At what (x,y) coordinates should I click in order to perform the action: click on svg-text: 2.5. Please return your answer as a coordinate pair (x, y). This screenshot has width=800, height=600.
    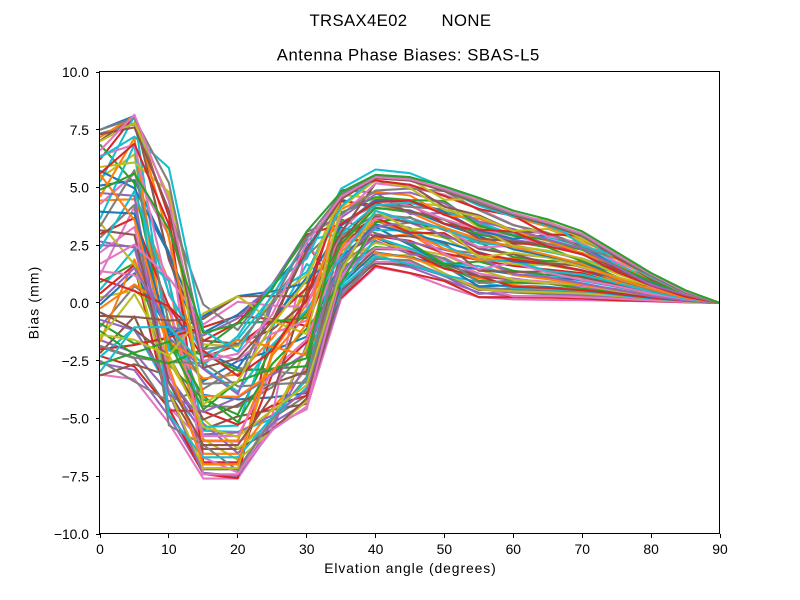
    Looking at the image, I should click on (80, 245).